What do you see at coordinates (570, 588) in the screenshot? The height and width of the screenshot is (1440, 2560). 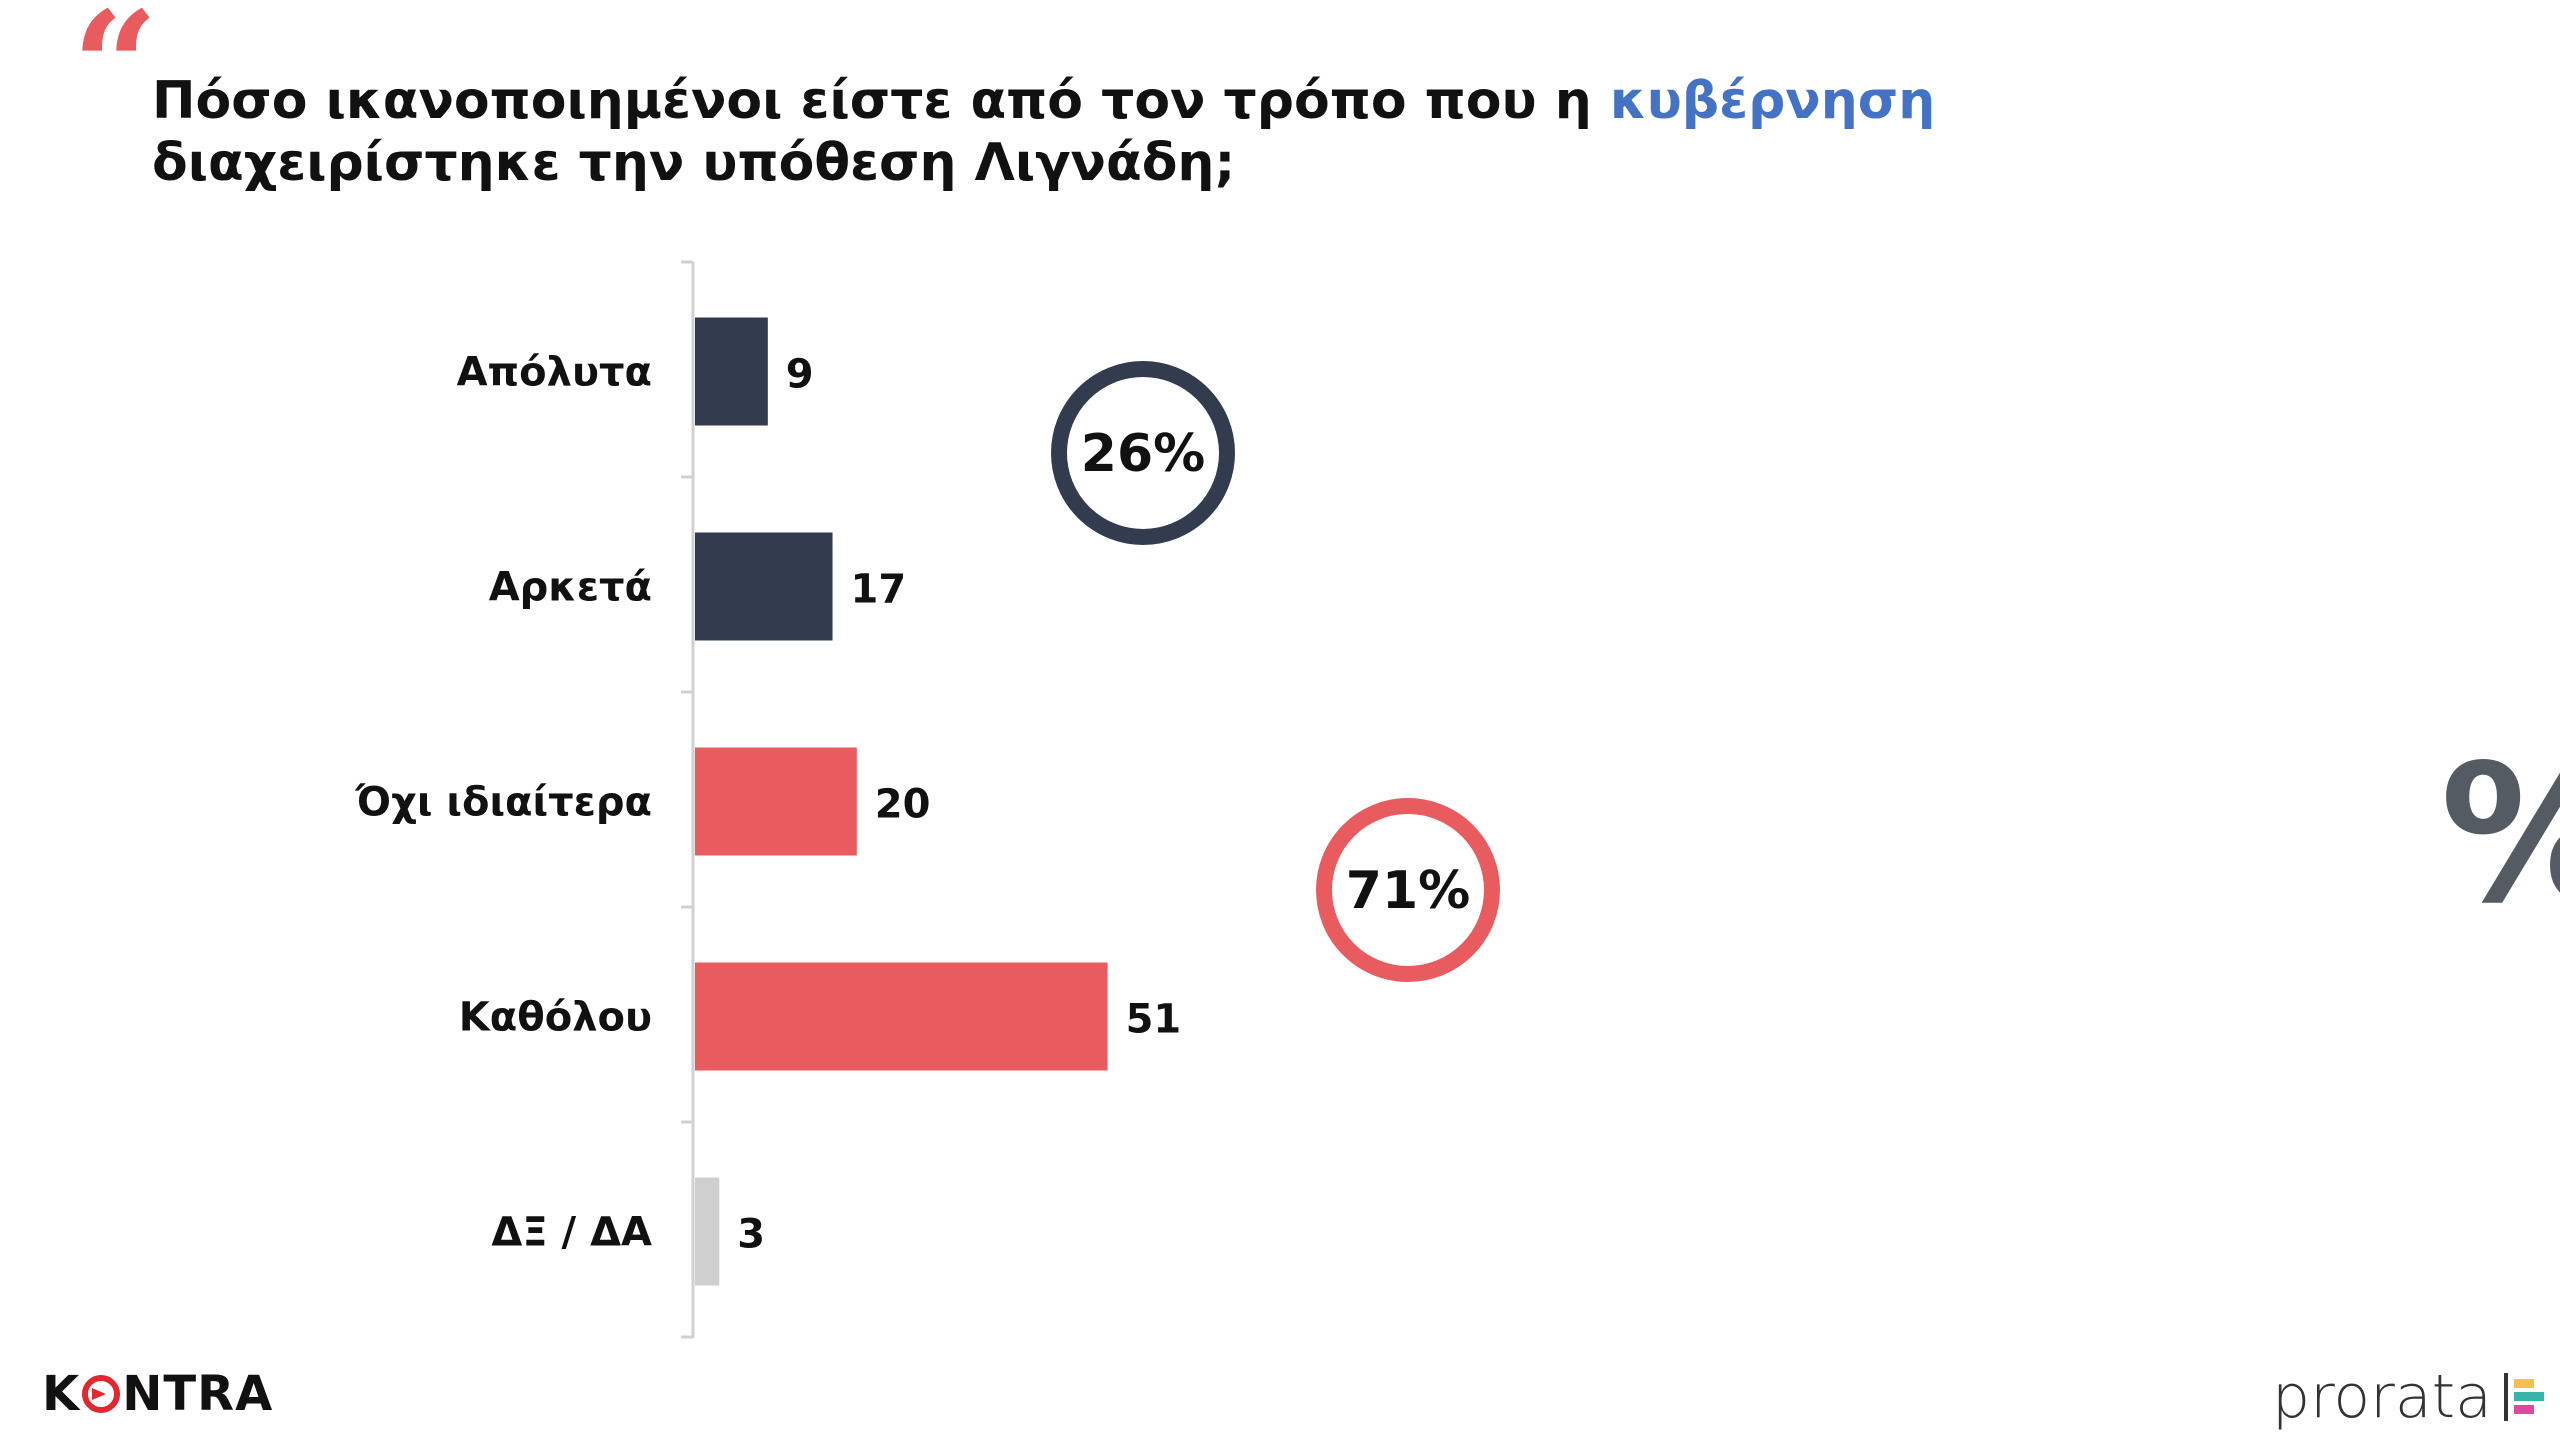 I see `category-label: Αρκετά` at bounding box center [570, 588].